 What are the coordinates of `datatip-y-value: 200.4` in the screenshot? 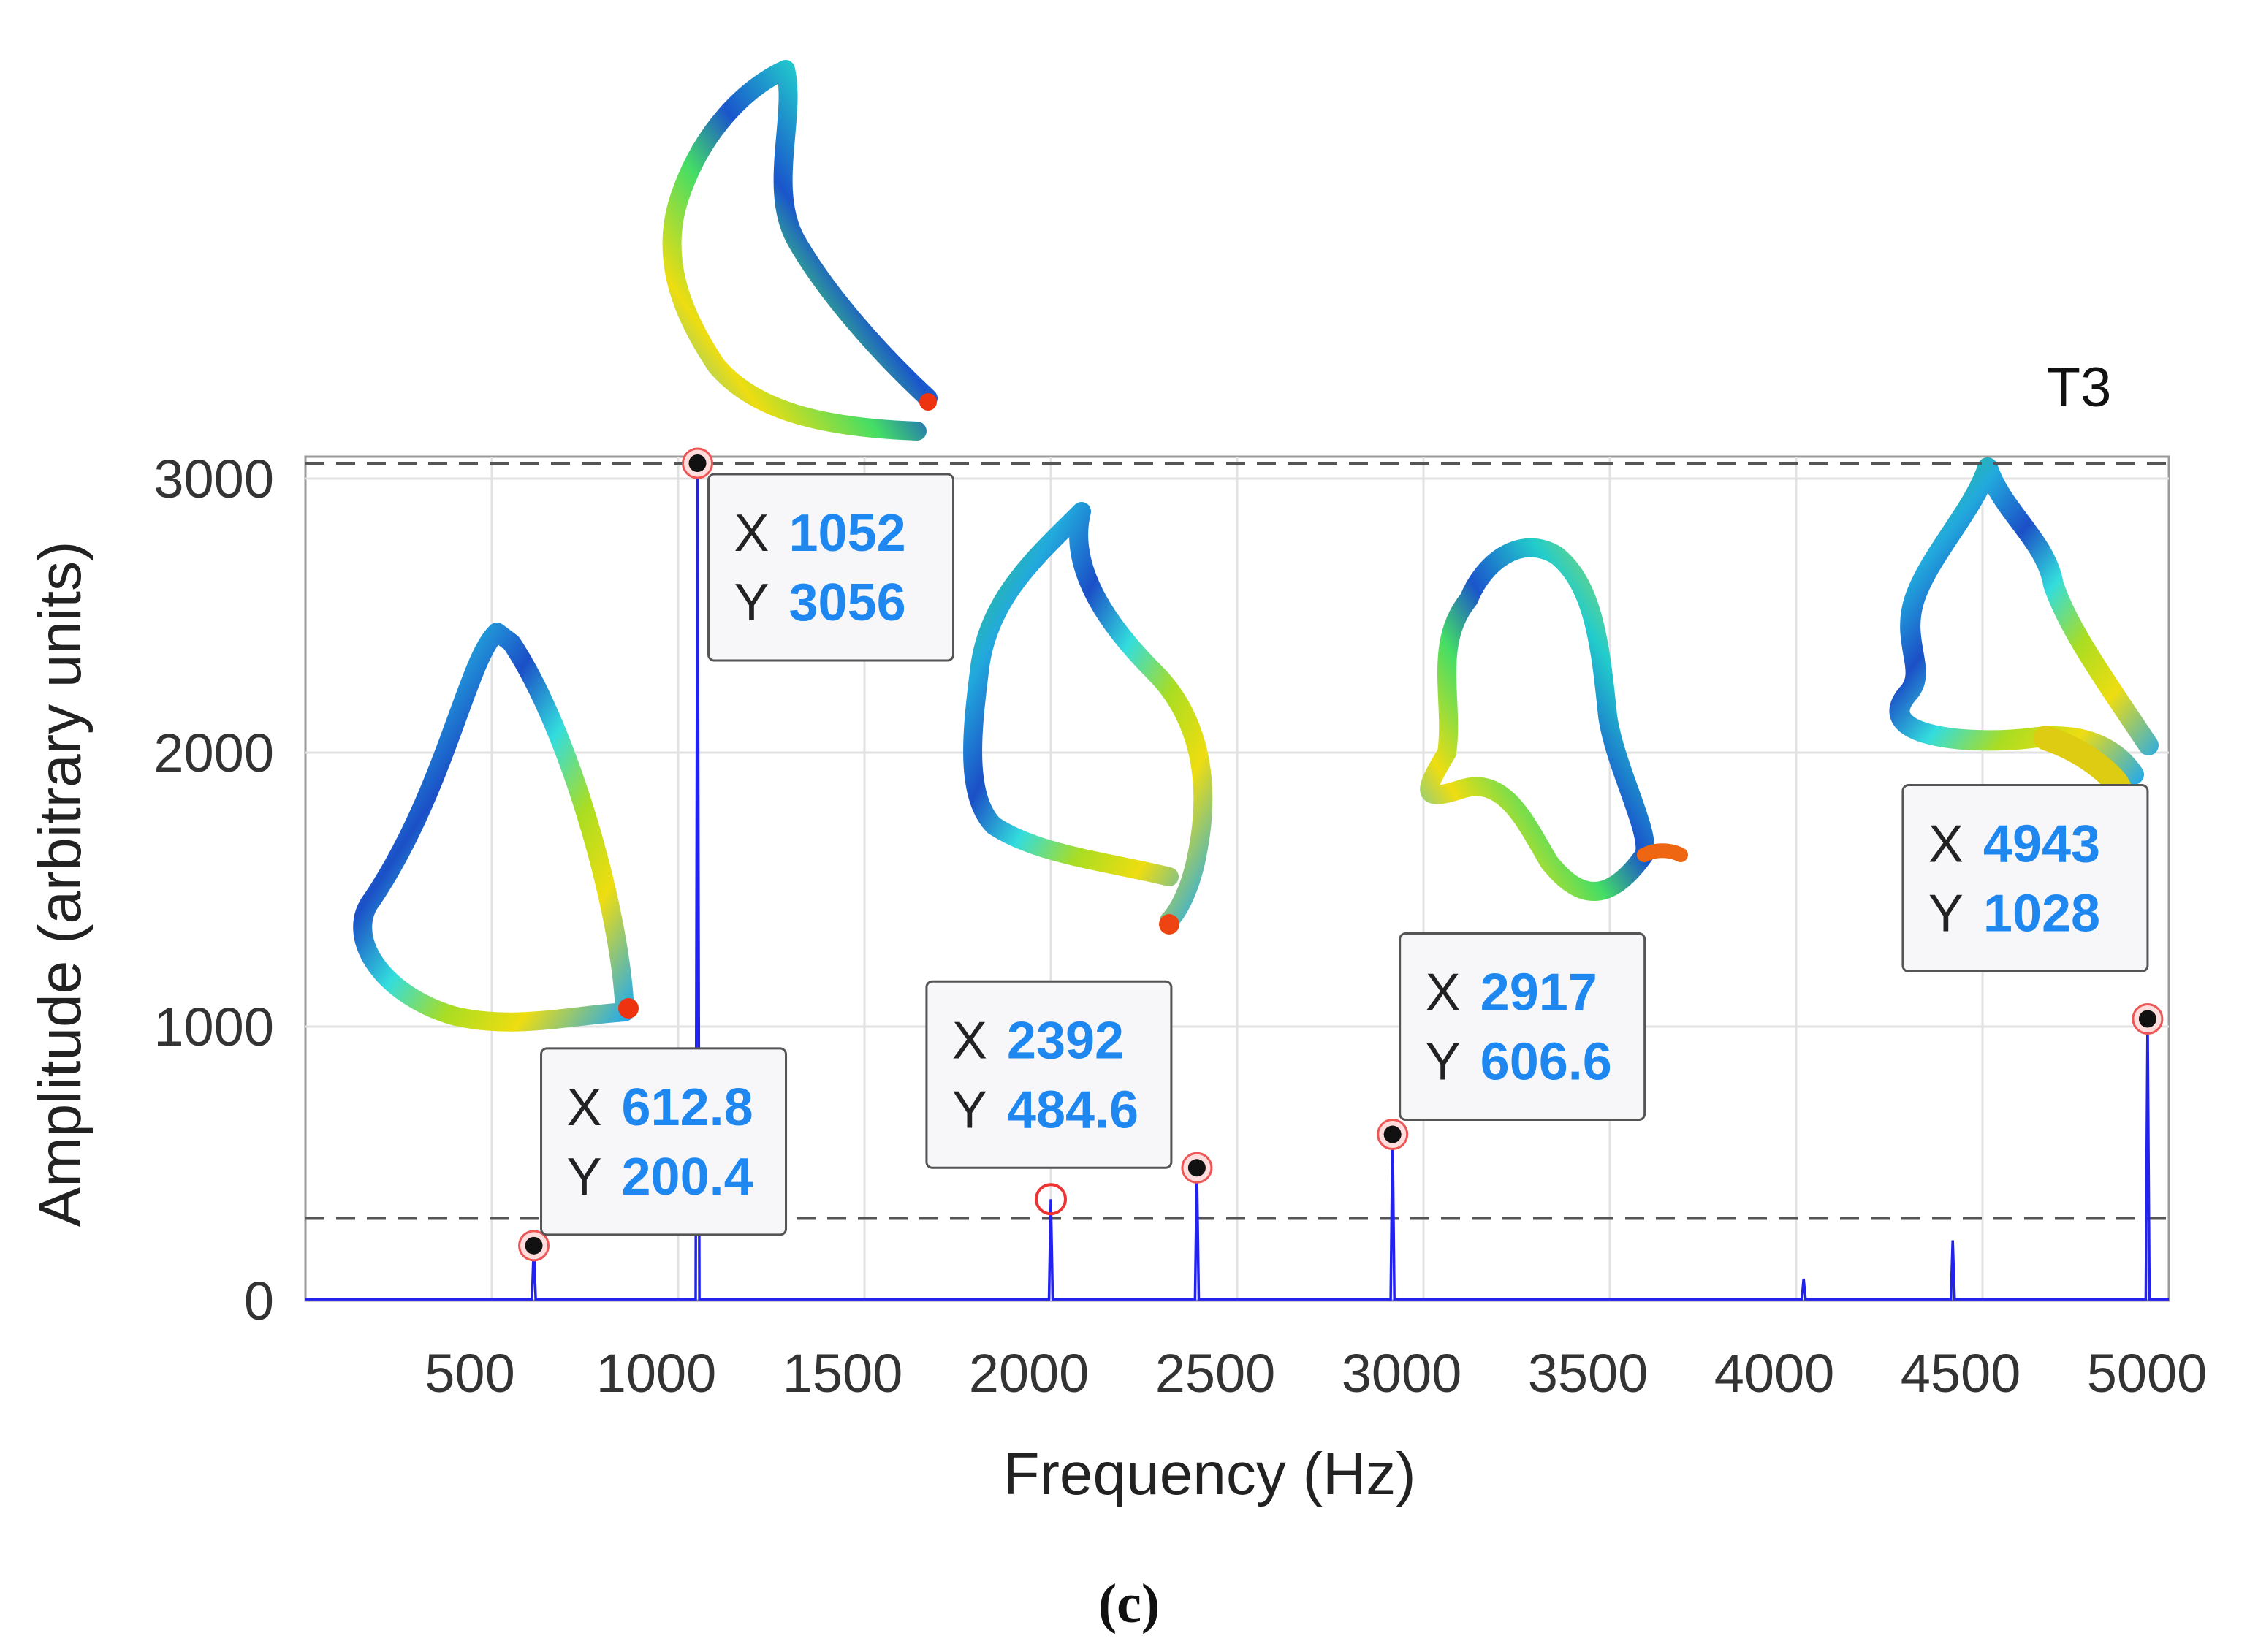 It's located at (687, 1177).